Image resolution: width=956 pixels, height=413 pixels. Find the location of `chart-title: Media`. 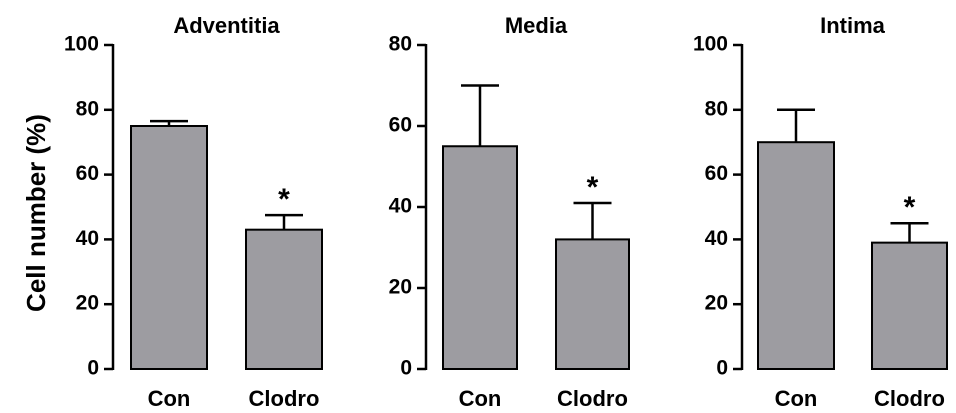

chart-title: Media is located at coordinates (536, 25).